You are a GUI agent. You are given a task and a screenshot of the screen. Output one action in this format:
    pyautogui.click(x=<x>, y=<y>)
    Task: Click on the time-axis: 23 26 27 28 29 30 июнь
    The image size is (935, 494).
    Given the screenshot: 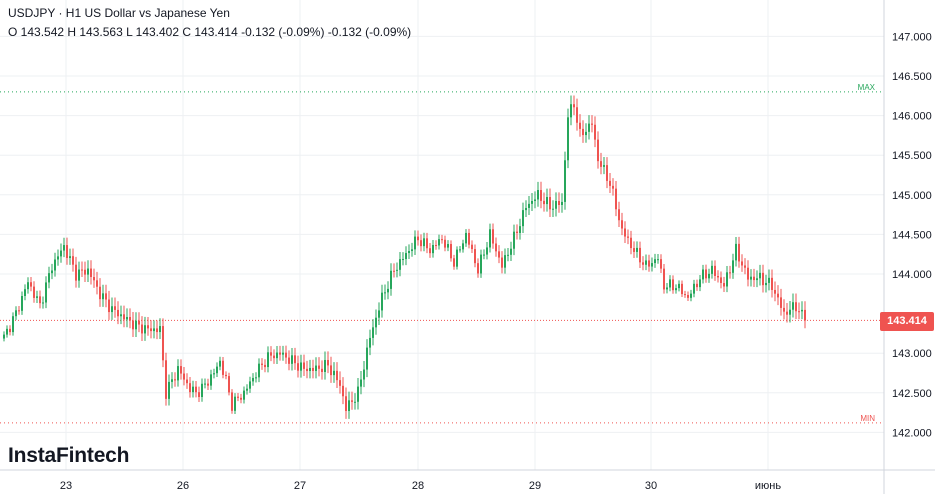 What is the action you would take?
    pyautogui.click(x=420, y=486)
    